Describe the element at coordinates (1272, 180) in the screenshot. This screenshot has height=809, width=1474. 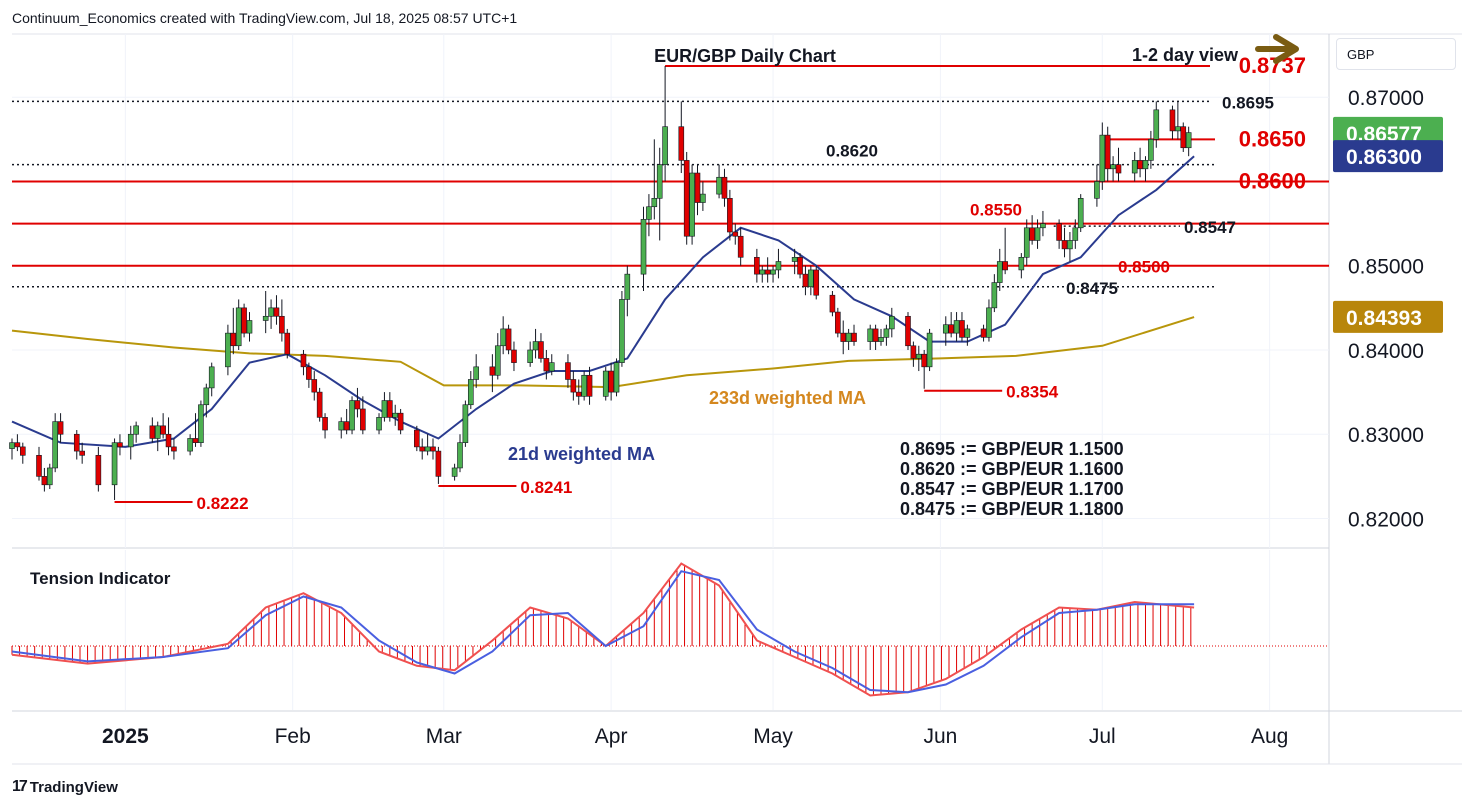
I see `level-label-4: 0.8600` at that location.